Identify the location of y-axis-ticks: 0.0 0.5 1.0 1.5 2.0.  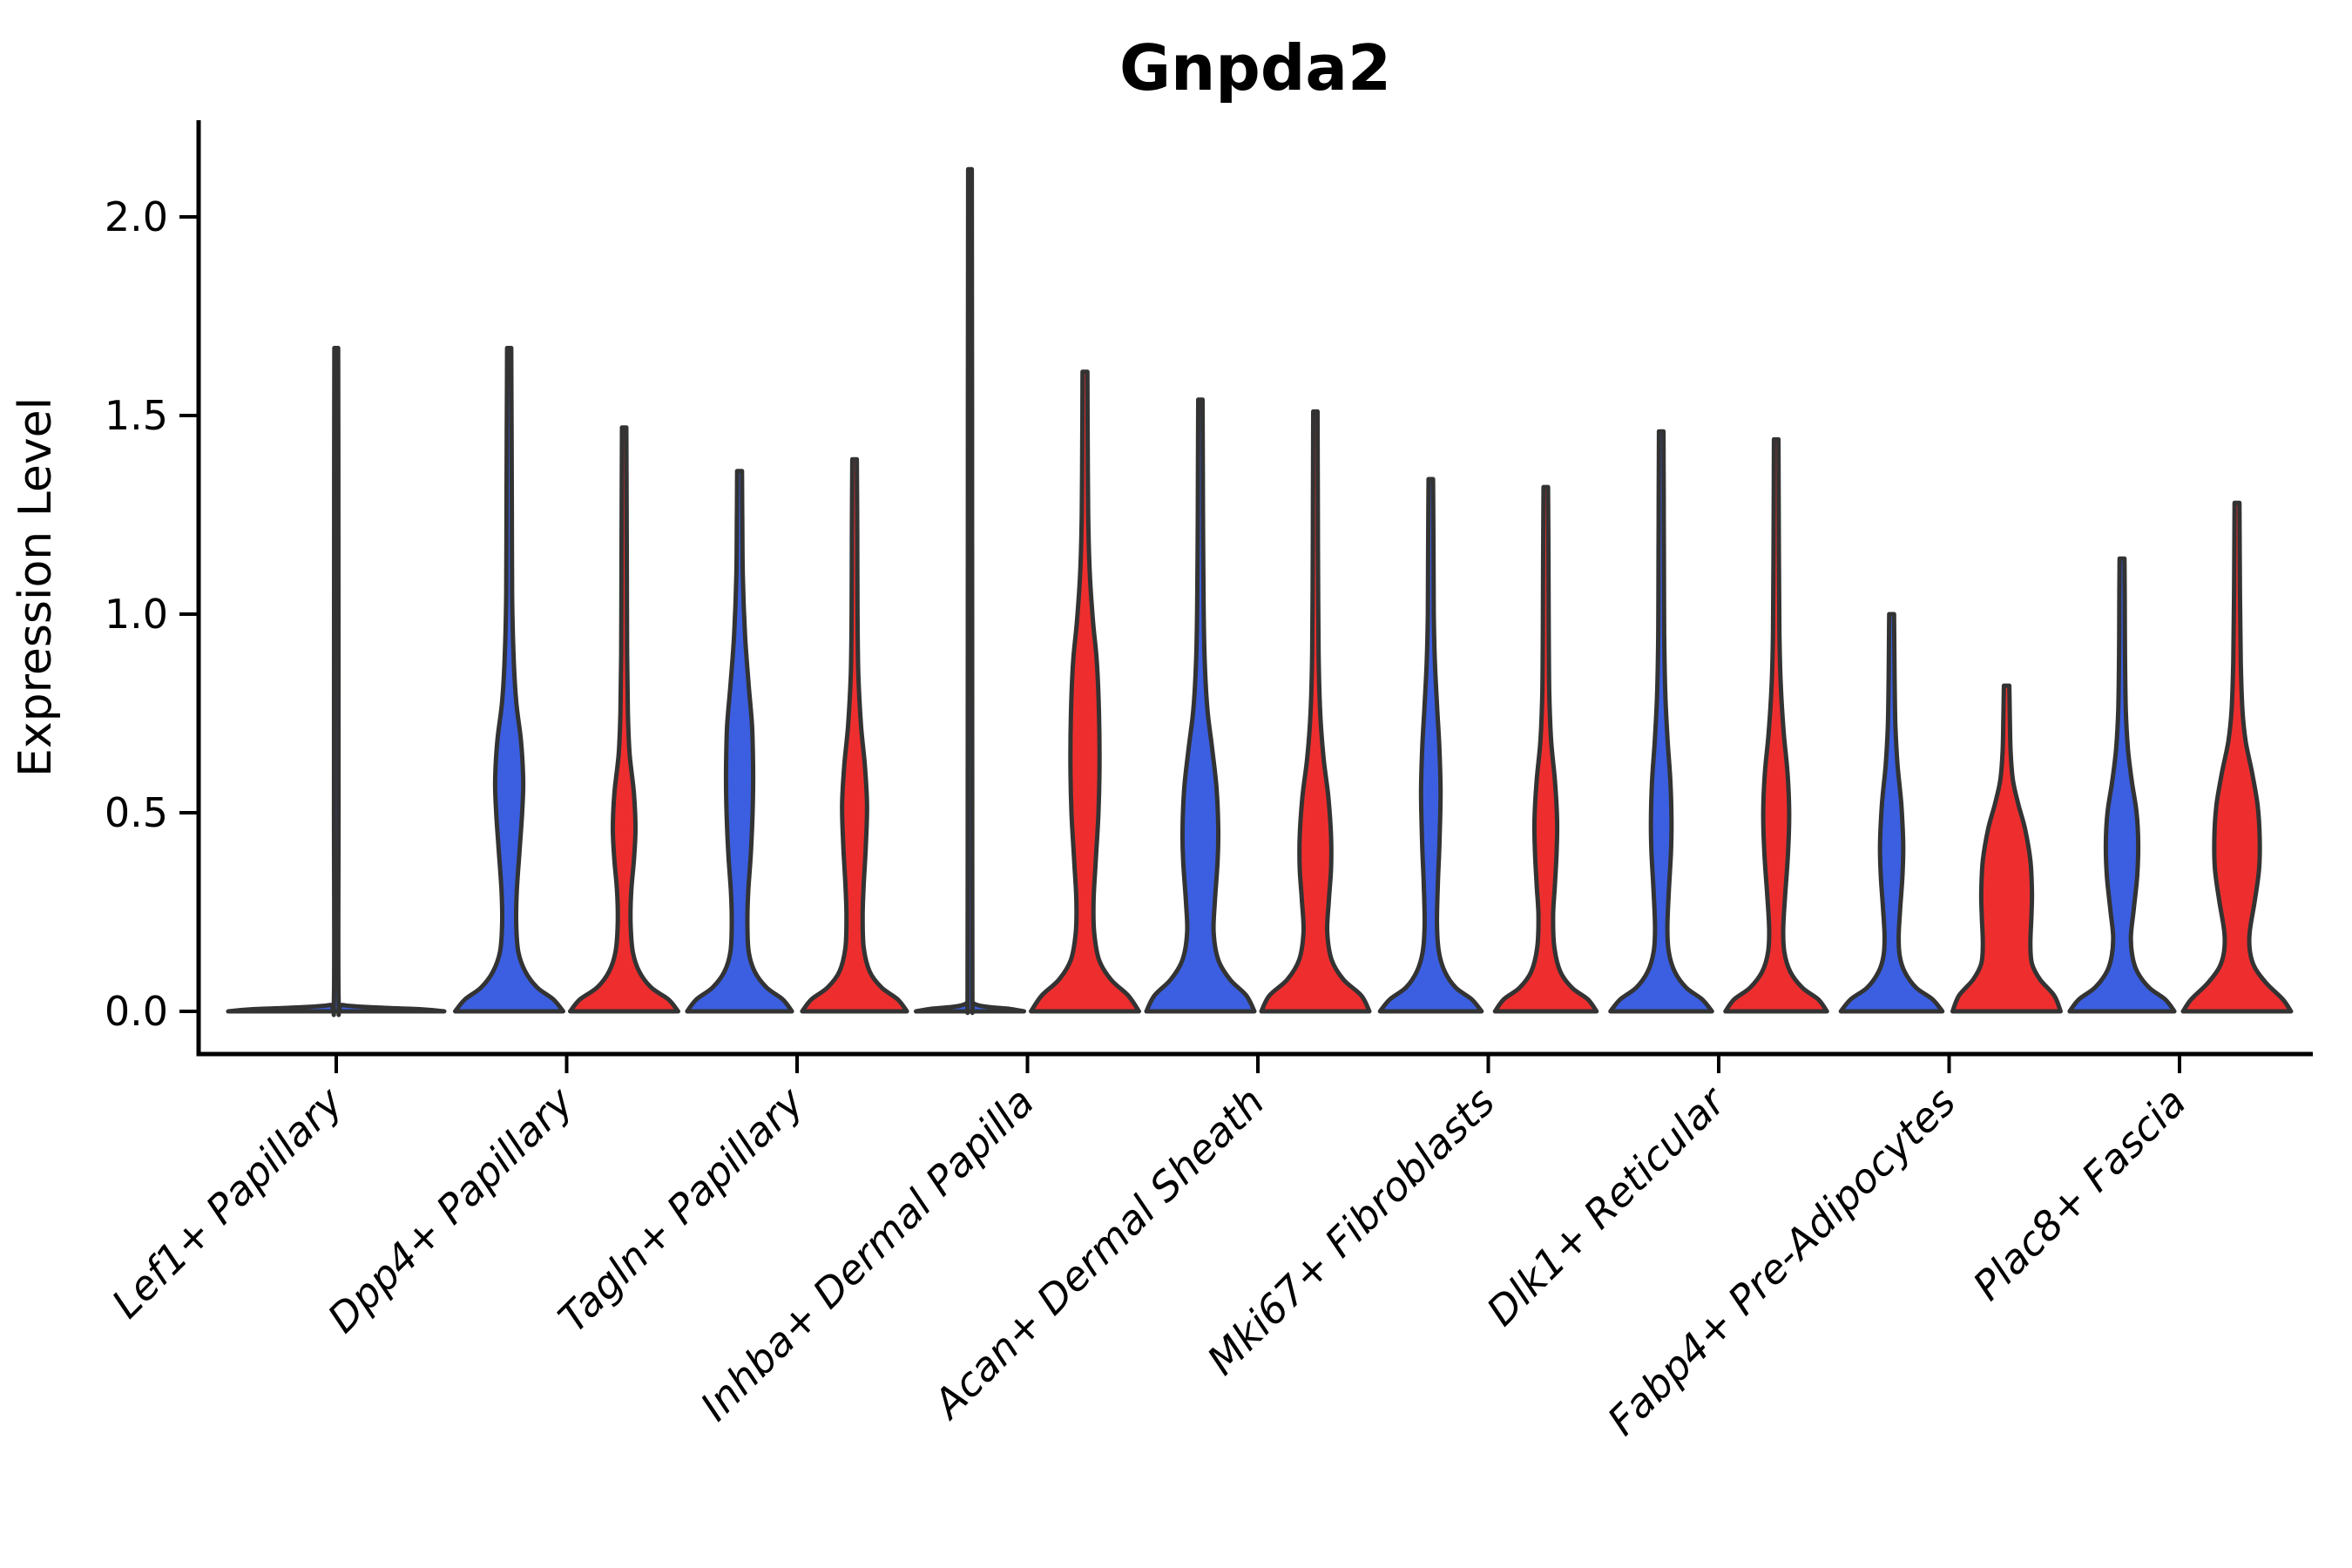
(152, 614).